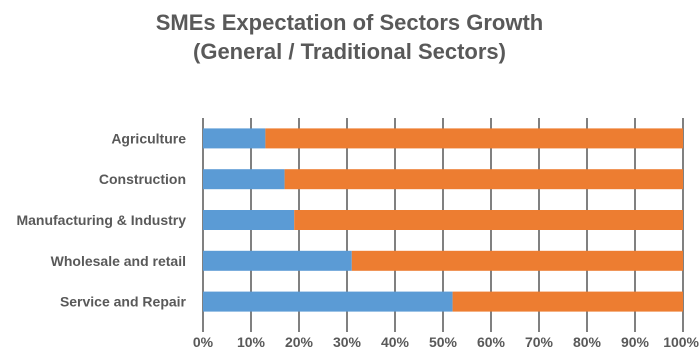 The width and height of the screenshot is (699, 353). Describe the element at coordinates (299, 342) in the screenshot. I see `x-tick-label: 20%` at that location.